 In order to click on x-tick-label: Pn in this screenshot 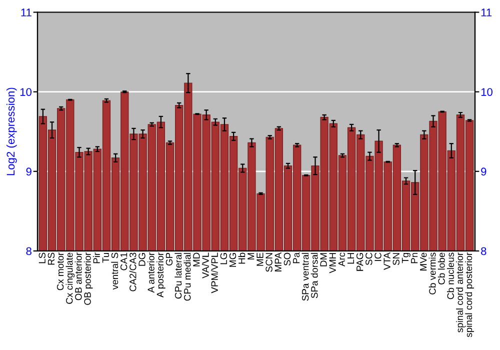, I will do `click(414, 258)`.